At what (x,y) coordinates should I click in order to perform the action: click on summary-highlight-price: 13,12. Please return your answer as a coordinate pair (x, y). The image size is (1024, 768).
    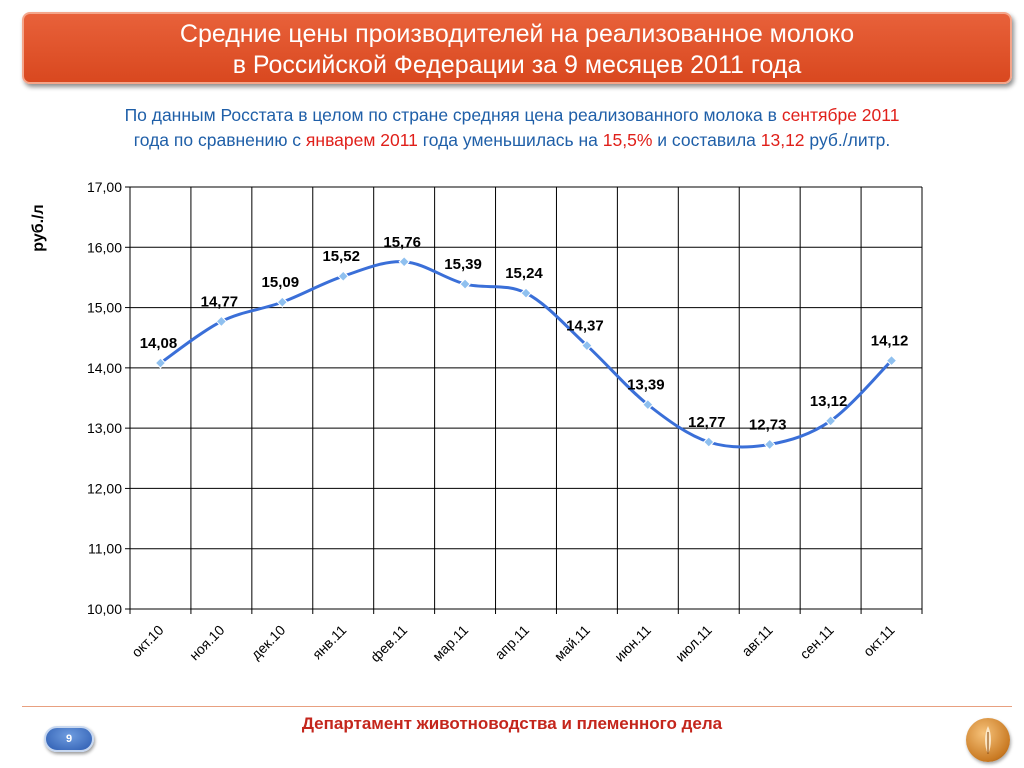
    Looking at the image, I should click on (782, 140).